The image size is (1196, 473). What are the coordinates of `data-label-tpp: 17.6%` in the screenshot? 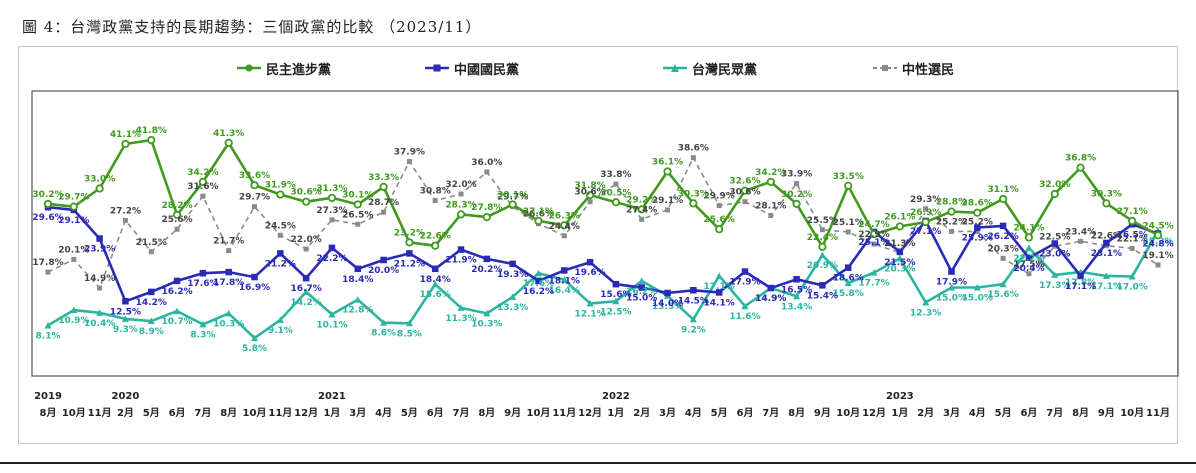 It's located at (538, 284).